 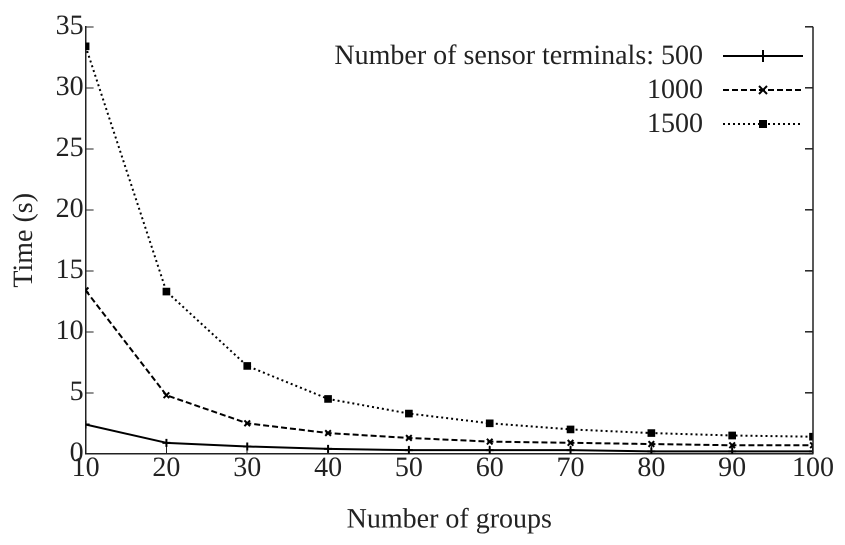 What do you see at coordinates (408, 467) in the screenshot?
I see `x-tick-label: 50` at bounding box center [408, 467].